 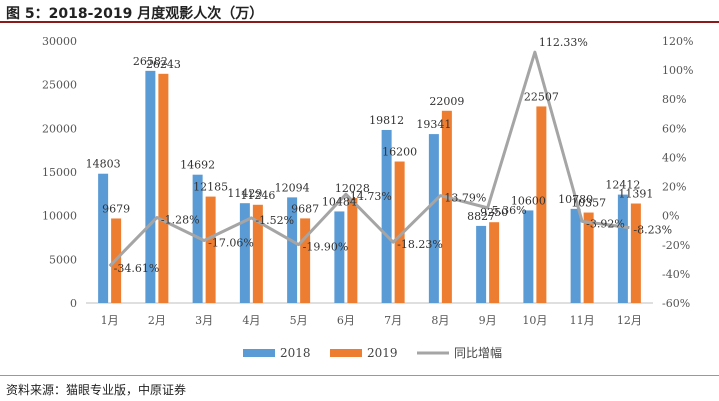 I want to click on category-label: 11月, so click(x=582, y=320).